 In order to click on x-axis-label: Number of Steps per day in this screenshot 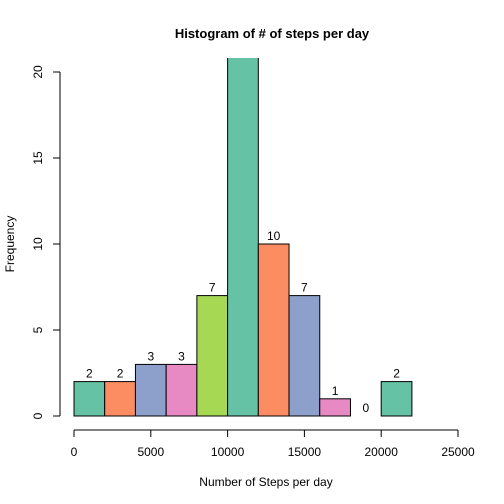, I will do `click(265, 482)`.